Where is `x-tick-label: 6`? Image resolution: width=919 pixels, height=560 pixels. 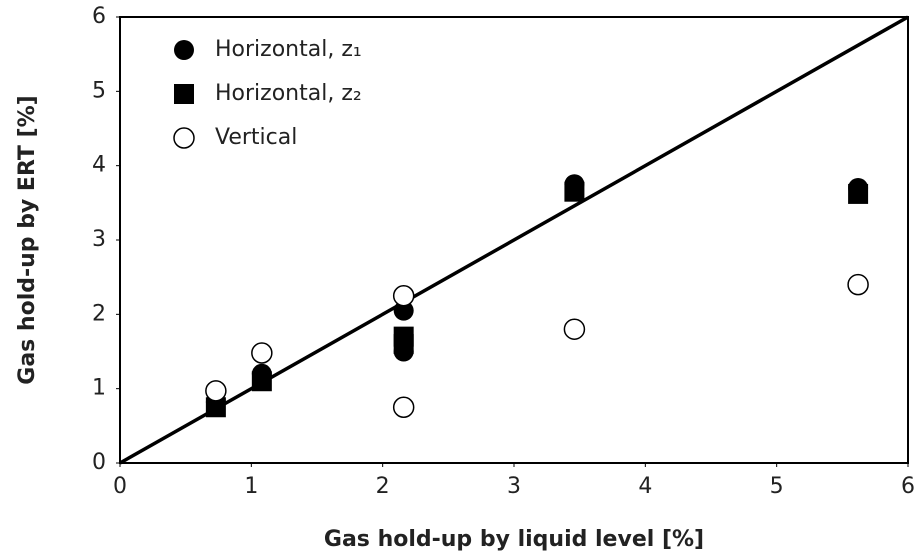
x-tick-label: 6 is located at coordinates (908, 486).